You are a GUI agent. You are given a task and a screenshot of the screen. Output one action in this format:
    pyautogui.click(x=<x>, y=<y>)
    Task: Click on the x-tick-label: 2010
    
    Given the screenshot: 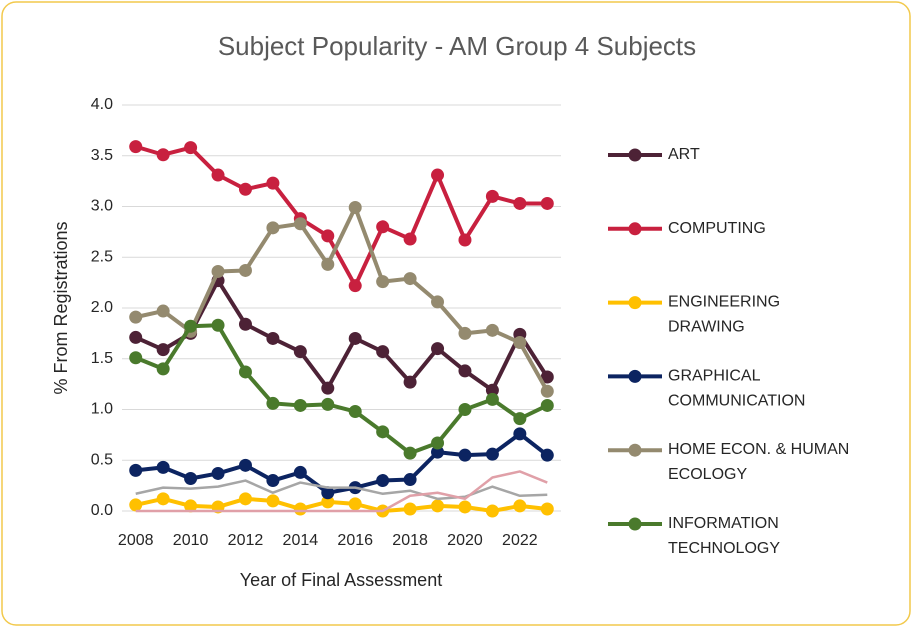 What is the action you would take?
    pyautogui.click(x=191, y=540)
    